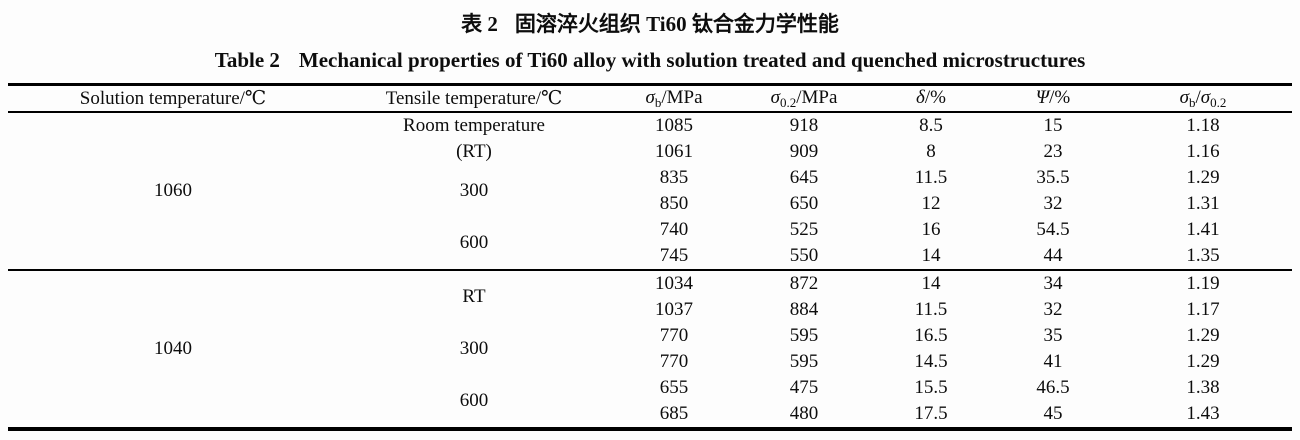 This screenshot has height=440, width=1300. What do you see at coordinates (1053, 255) in the screenshot?
I see `value-cell: 44` at bounding box center [1053, 255].